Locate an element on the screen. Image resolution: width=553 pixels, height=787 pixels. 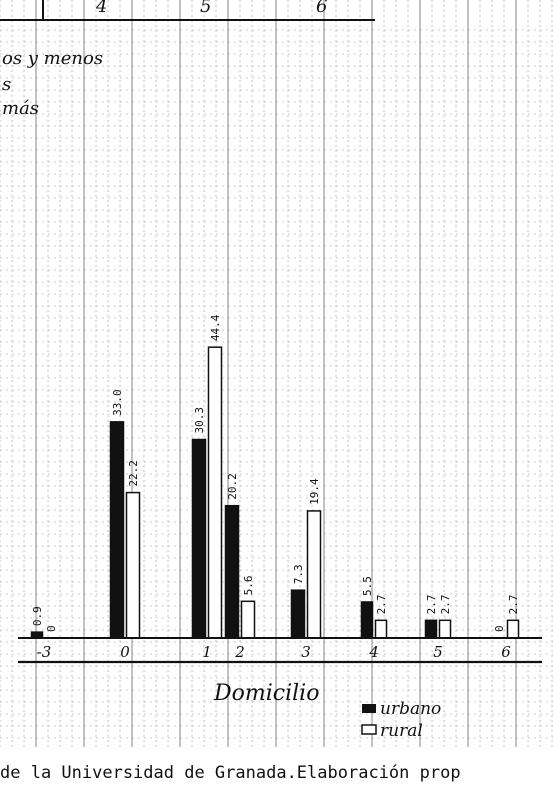
value-label-rural-2: 5.6 is located at coordinates (248, 585).